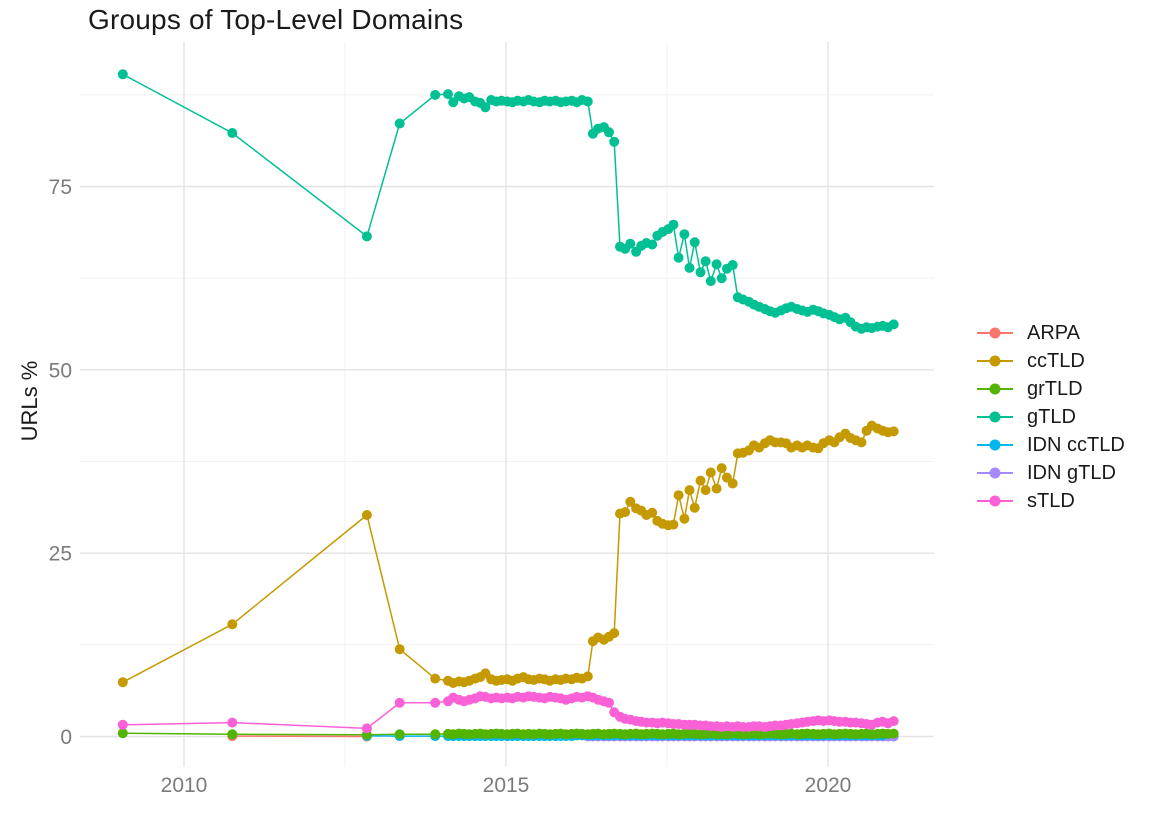 This screenshot has height=827, width=1164. I want to click on legend-entry-gTLD: gTLD, so click(1050, 417).